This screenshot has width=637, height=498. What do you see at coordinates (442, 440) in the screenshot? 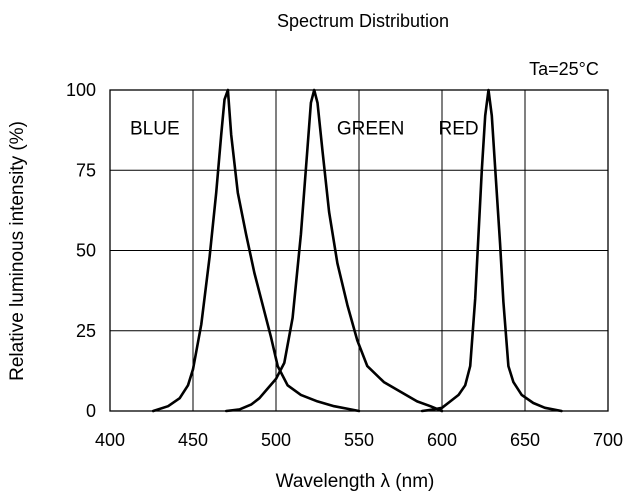
I see `x-tick-label: 600` at bounding box center [442, 440].